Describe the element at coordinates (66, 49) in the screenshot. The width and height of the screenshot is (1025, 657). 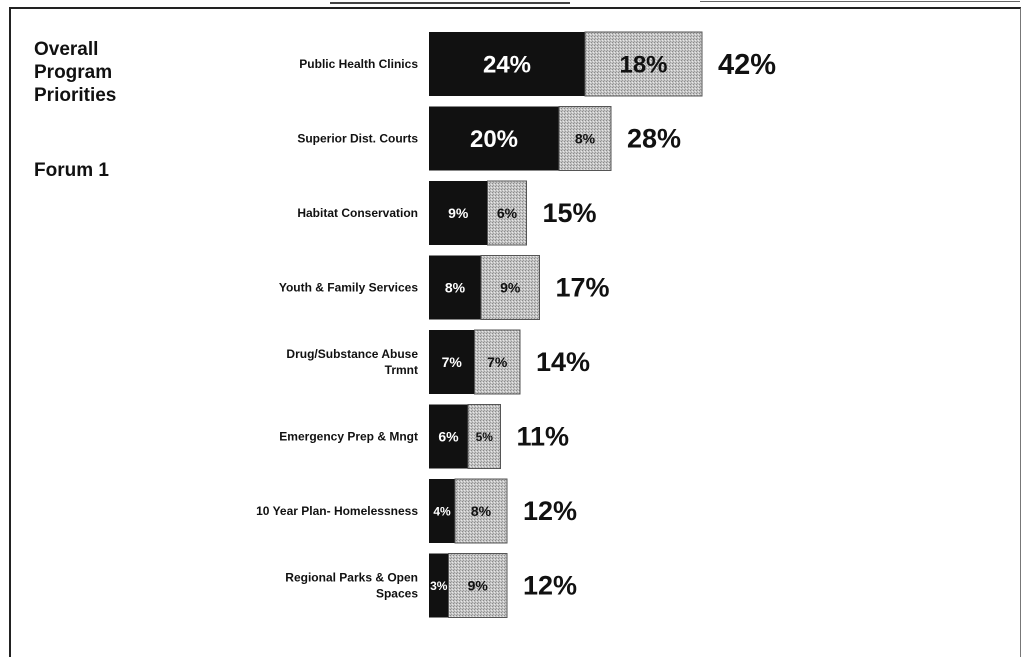
I see `chart-title-line-1: Overall` at that location.